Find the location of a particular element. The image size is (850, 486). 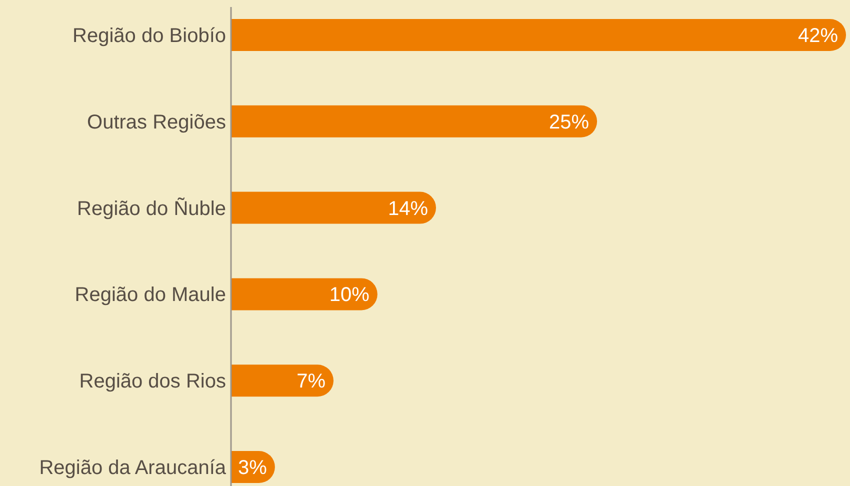

y-tick-label: Outras Regiões is located at coordinates (156, 122).